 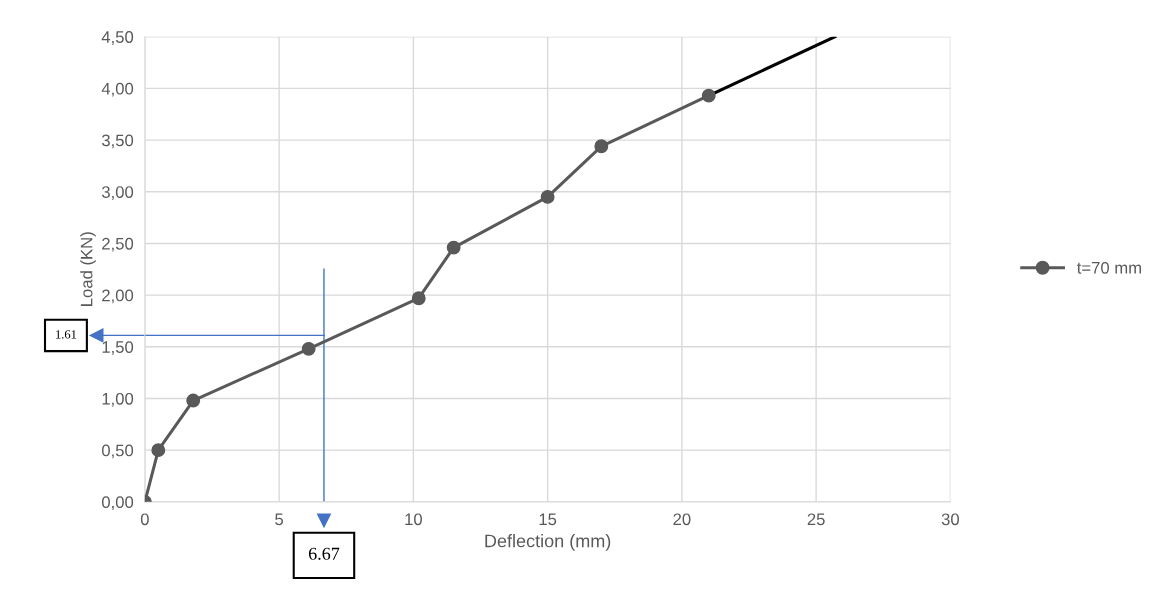 I want to click on y-tick-label: 2,00, so click(x=118, y=296).